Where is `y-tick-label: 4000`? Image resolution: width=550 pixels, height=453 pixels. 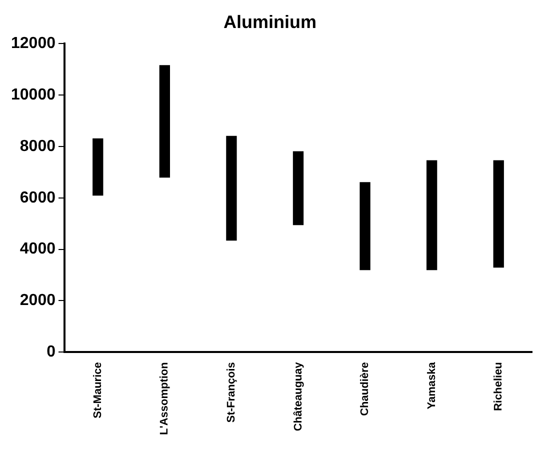
y-tick-label: 4000 is located at coordinates (38, 249).